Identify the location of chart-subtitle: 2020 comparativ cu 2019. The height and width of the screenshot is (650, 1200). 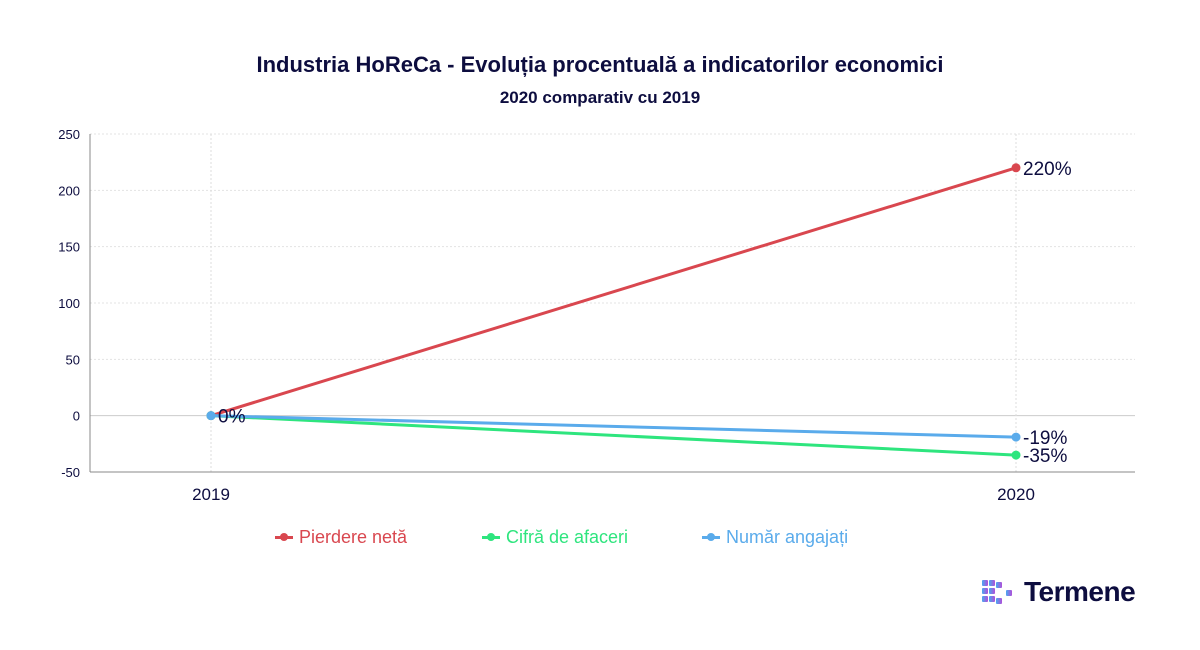
(600, 97).